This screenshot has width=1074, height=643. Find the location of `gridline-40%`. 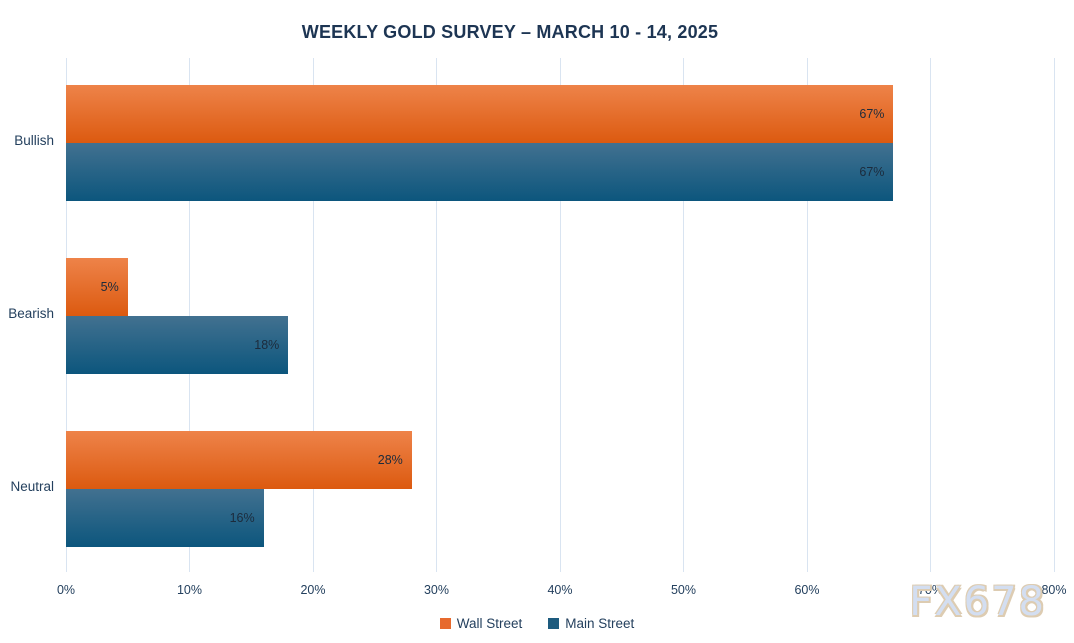

gridline-40% is located at coordinates (560, 315).